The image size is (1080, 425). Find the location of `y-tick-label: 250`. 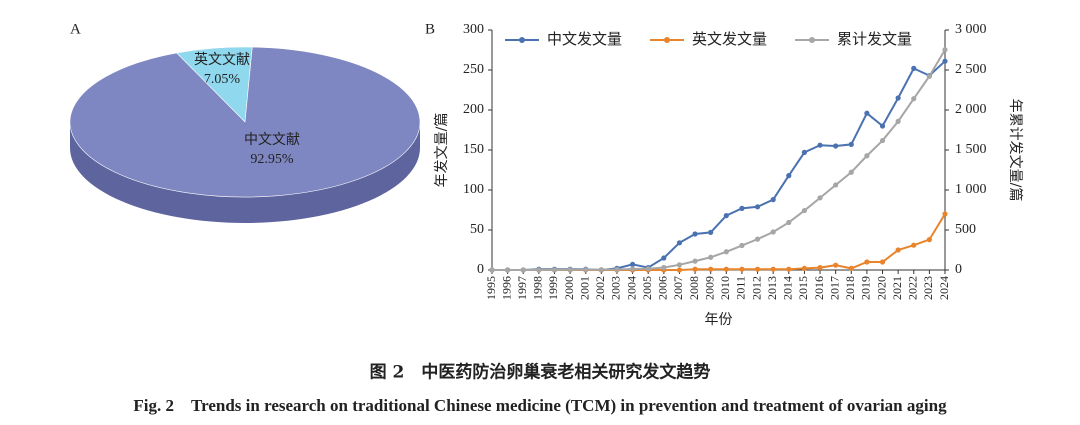

y-tick-label: 250 is located at coordinates (473, 69).